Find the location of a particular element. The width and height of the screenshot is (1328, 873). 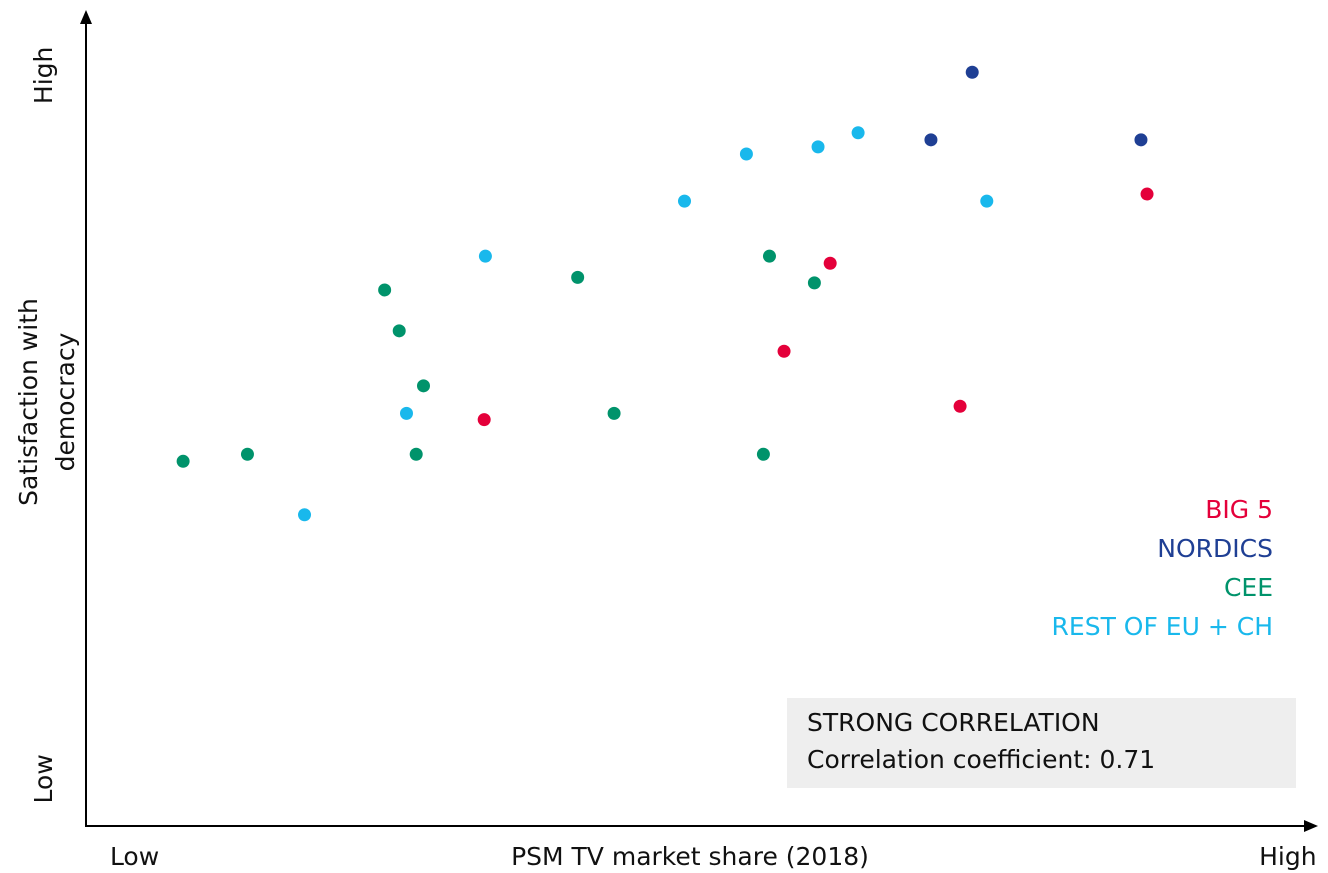

legend-entry: CEE is located at coordinates (1248, 587).